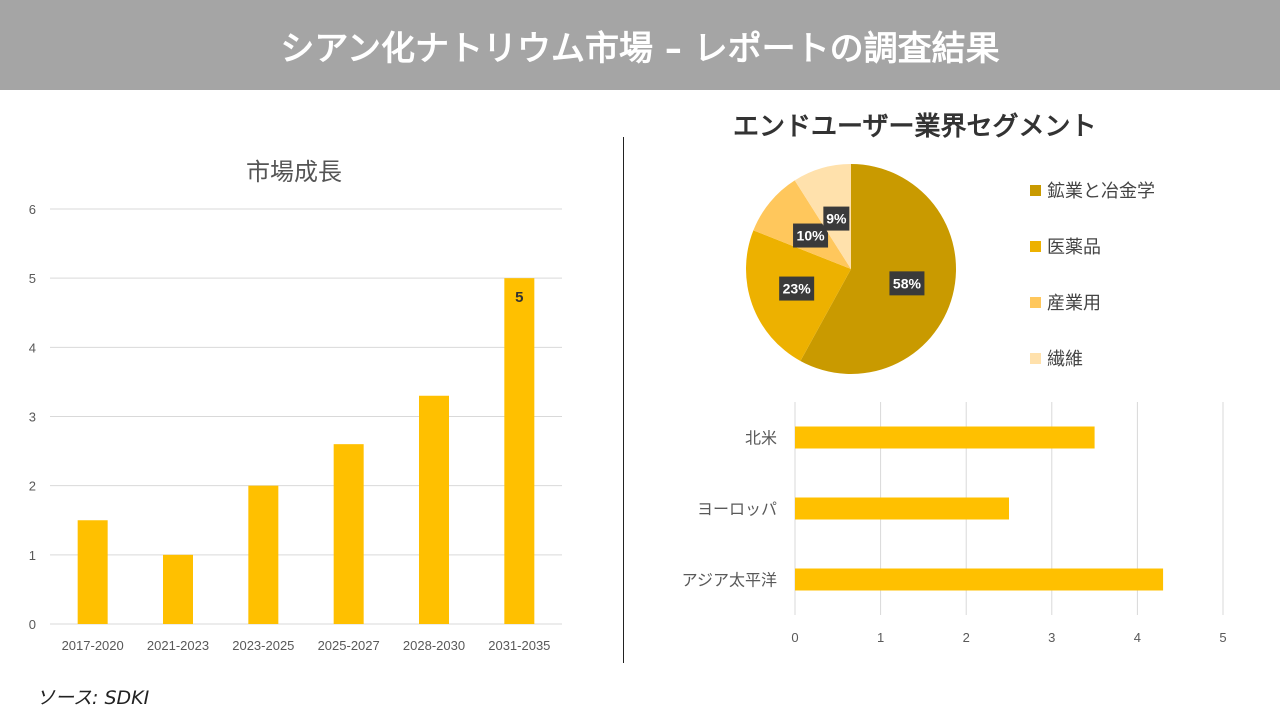  I want to click on y-tick-label: 2, so click(32, 486).